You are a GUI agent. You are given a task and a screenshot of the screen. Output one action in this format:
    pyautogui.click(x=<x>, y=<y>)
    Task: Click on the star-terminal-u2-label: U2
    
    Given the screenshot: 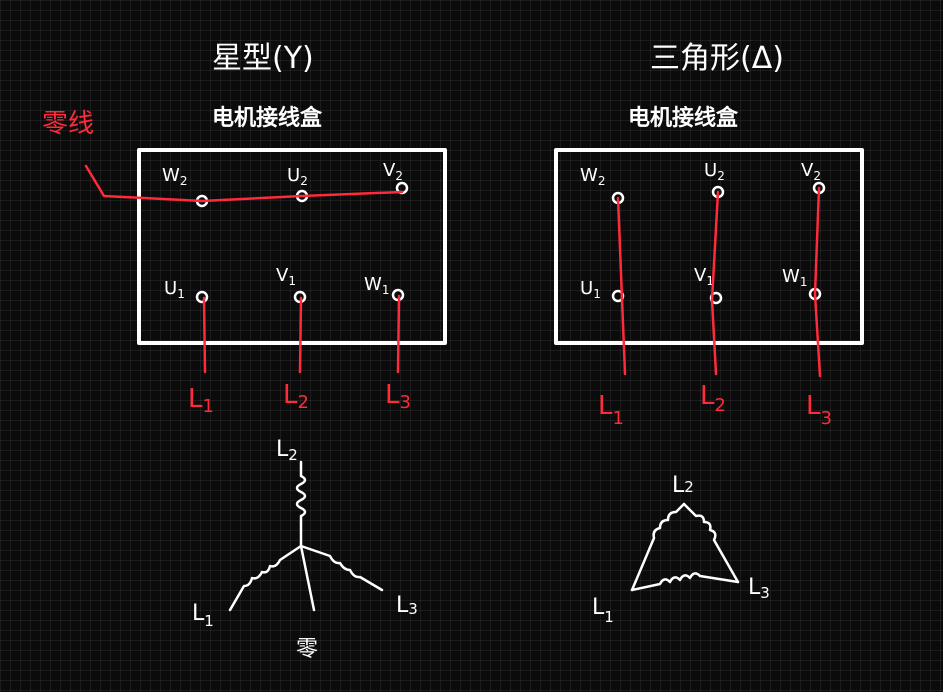 What is the action you would take?
    pyautogui.click(x=297, y=176)
    